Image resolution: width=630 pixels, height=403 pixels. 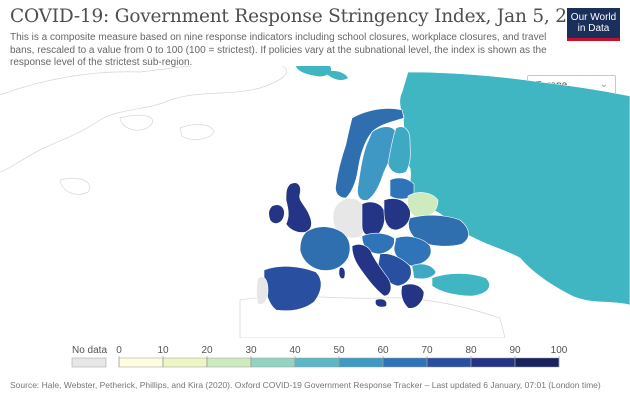 I want to click on map-region-sicily, so click(x=381, y=303).